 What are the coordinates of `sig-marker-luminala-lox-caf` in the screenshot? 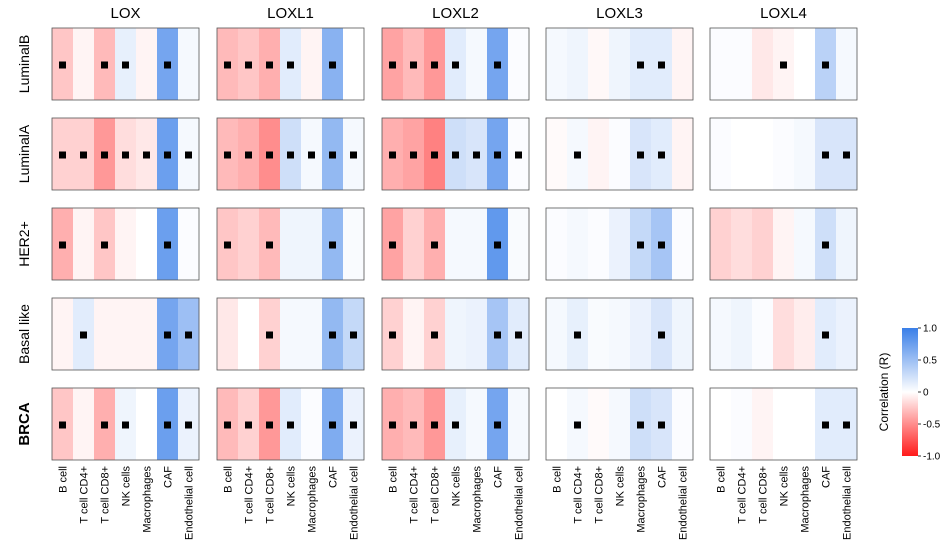 It's located at (167, 155).